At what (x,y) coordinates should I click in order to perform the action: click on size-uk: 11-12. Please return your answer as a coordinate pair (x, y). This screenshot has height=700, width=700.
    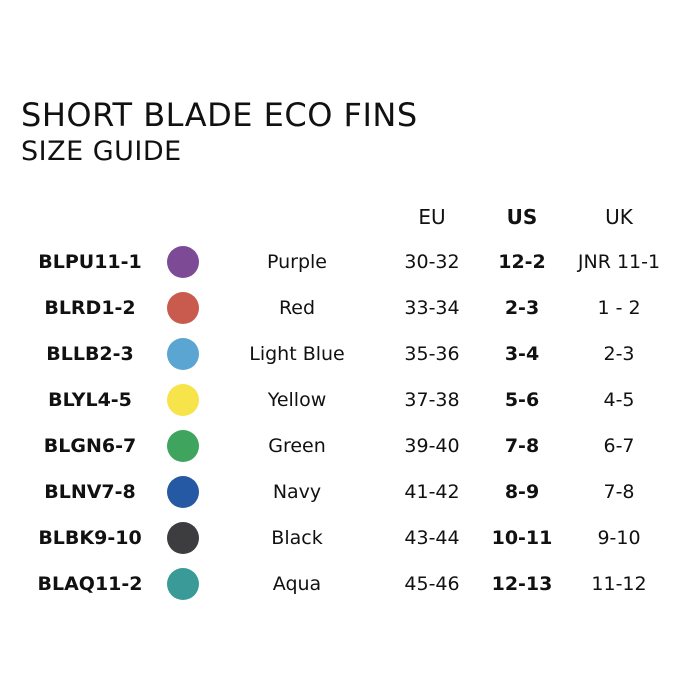
    Looking at the image, I should click on (619, 584).